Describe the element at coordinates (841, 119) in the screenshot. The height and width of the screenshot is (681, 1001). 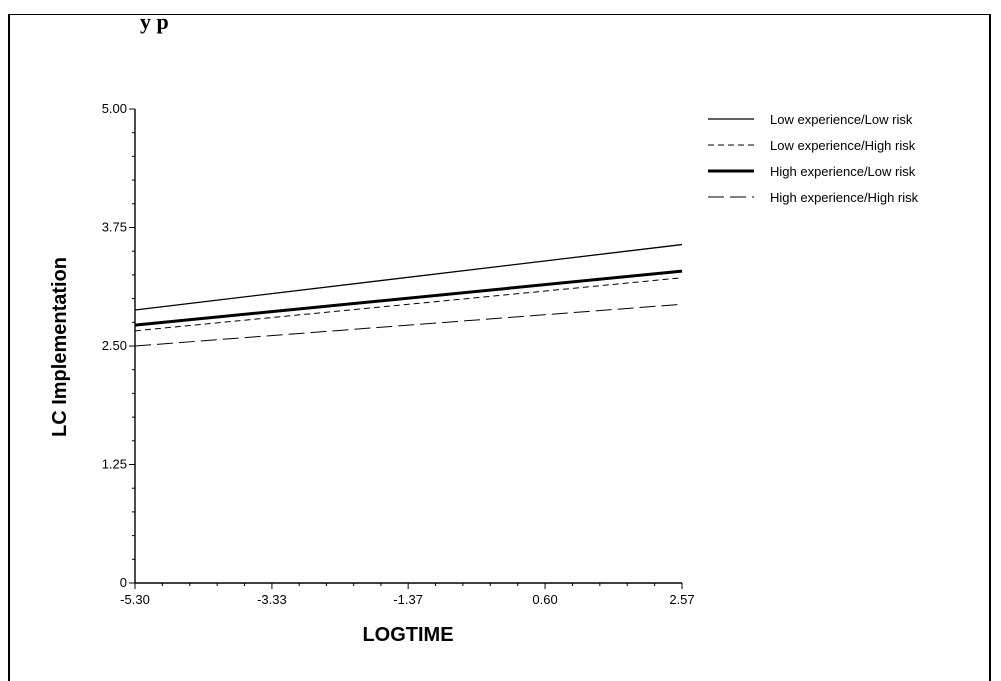
I see `legend-label-1: Low experience/Low risk` at that location.